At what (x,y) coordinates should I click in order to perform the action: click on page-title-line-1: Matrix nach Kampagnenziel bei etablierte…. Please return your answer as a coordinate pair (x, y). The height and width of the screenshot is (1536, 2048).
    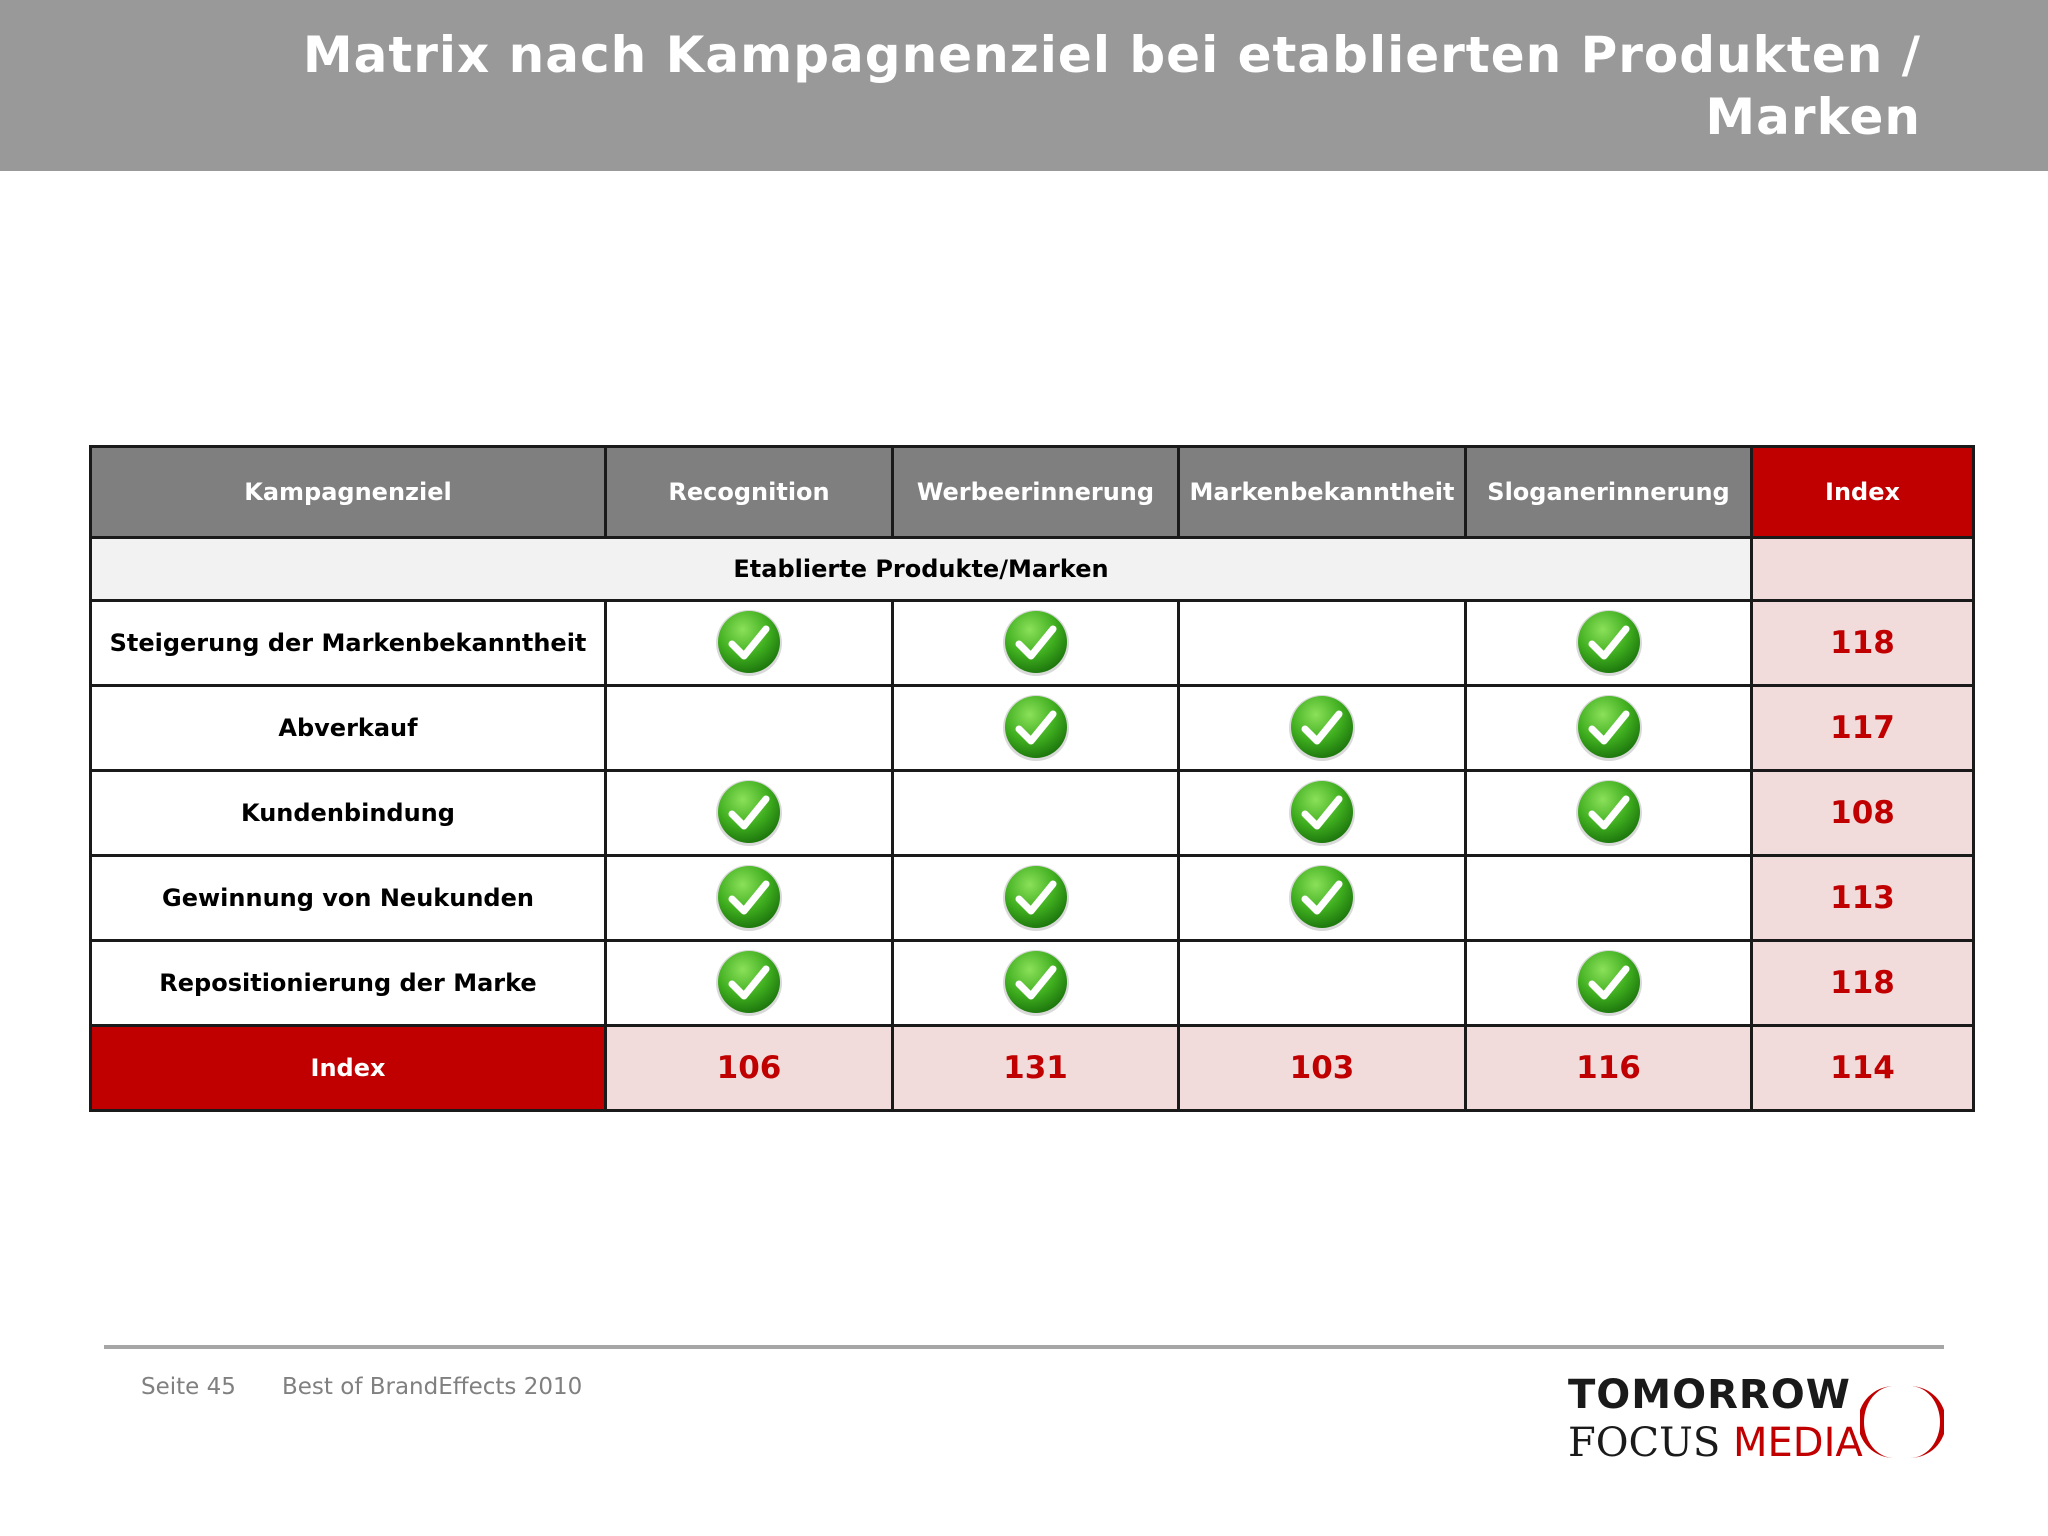
    Looking at the image, I should click on (1111, 55).